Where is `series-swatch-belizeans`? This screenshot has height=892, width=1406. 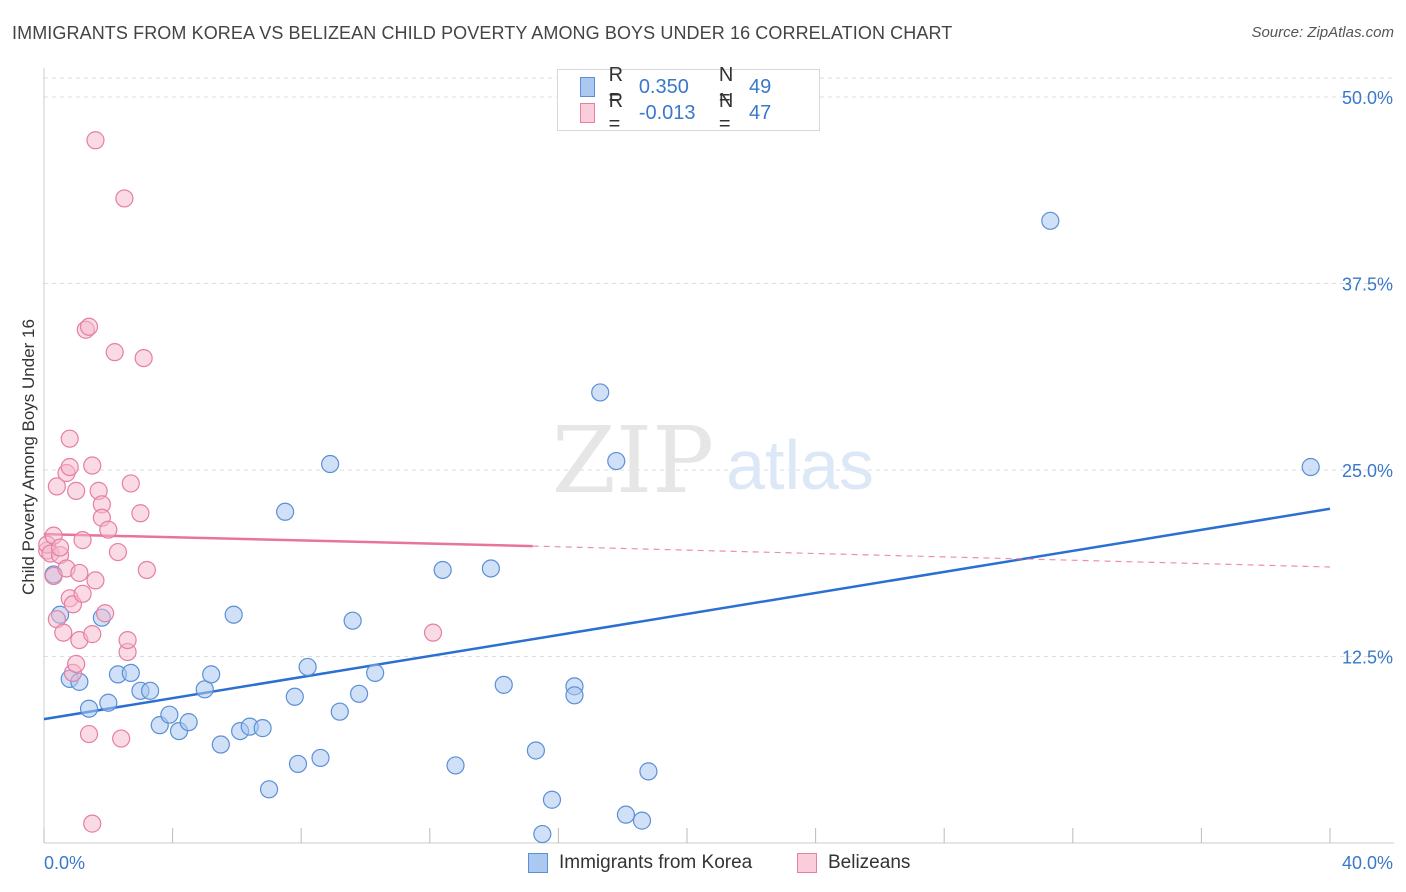
series-swatch-belizeans is located at coordinates (807, 863).